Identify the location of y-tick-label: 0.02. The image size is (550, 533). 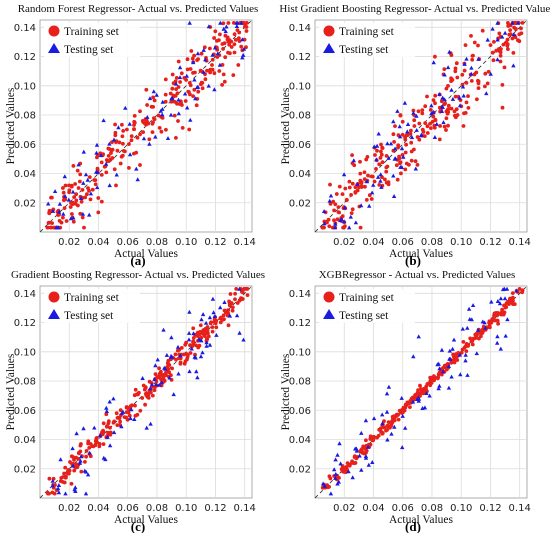
(25, 469).